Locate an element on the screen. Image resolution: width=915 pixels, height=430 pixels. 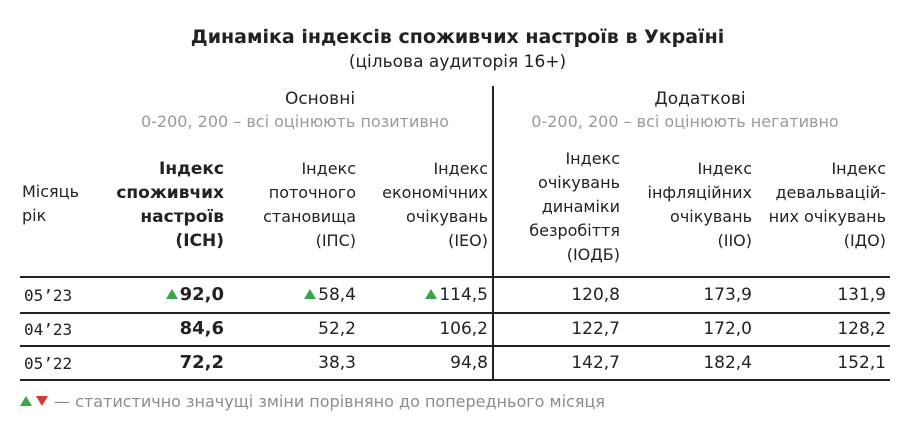
group-extra-desc: 0-200, 200 – всі оцінюють негативно is located at coordinates (685, 121).